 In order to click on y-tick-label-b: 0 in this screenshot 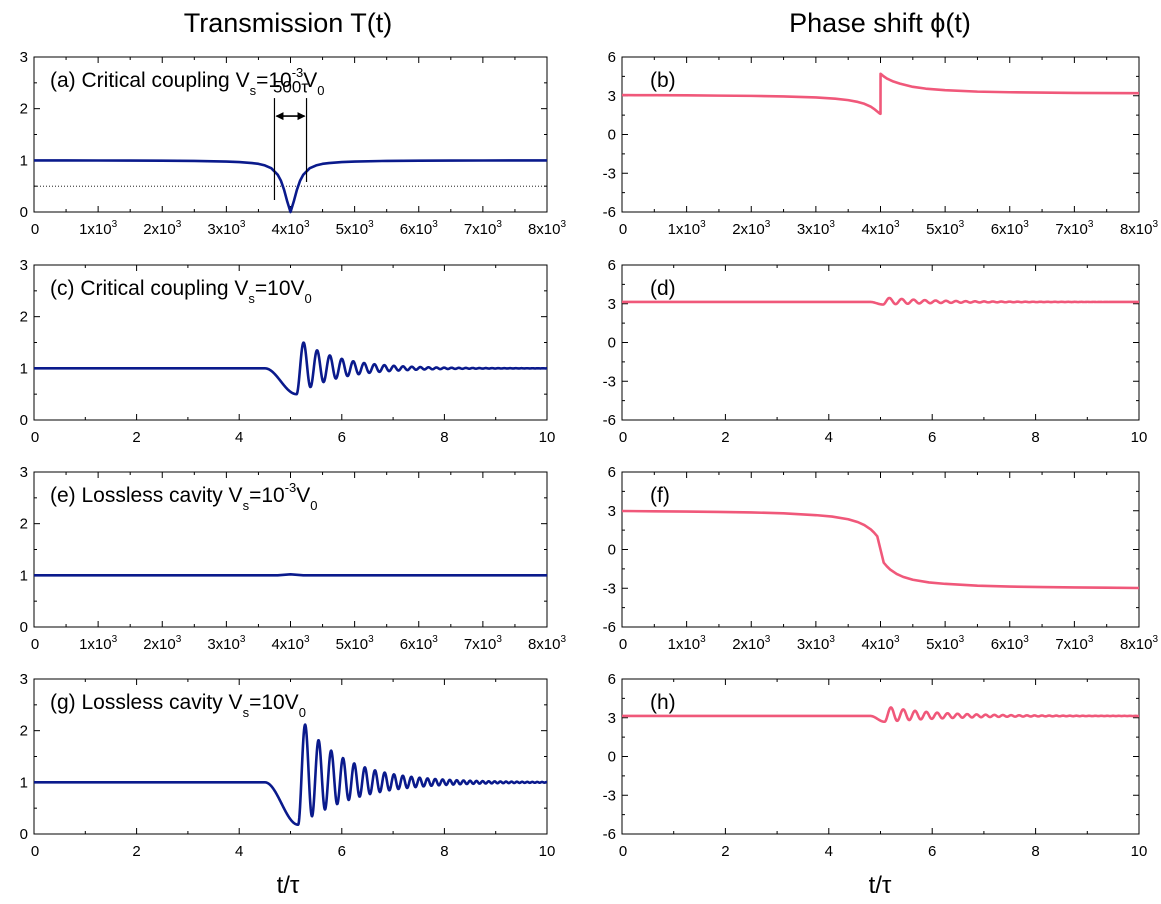, I will do `click(612, 135)`.